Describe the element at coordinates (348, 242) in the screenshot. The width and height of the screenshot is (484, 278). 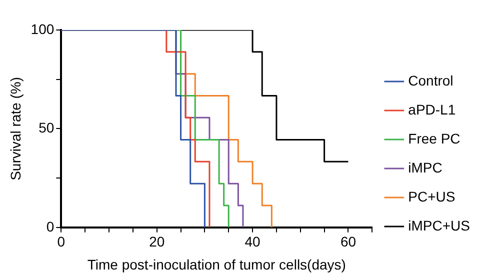
I see `x-tick-label: 60` at that location.